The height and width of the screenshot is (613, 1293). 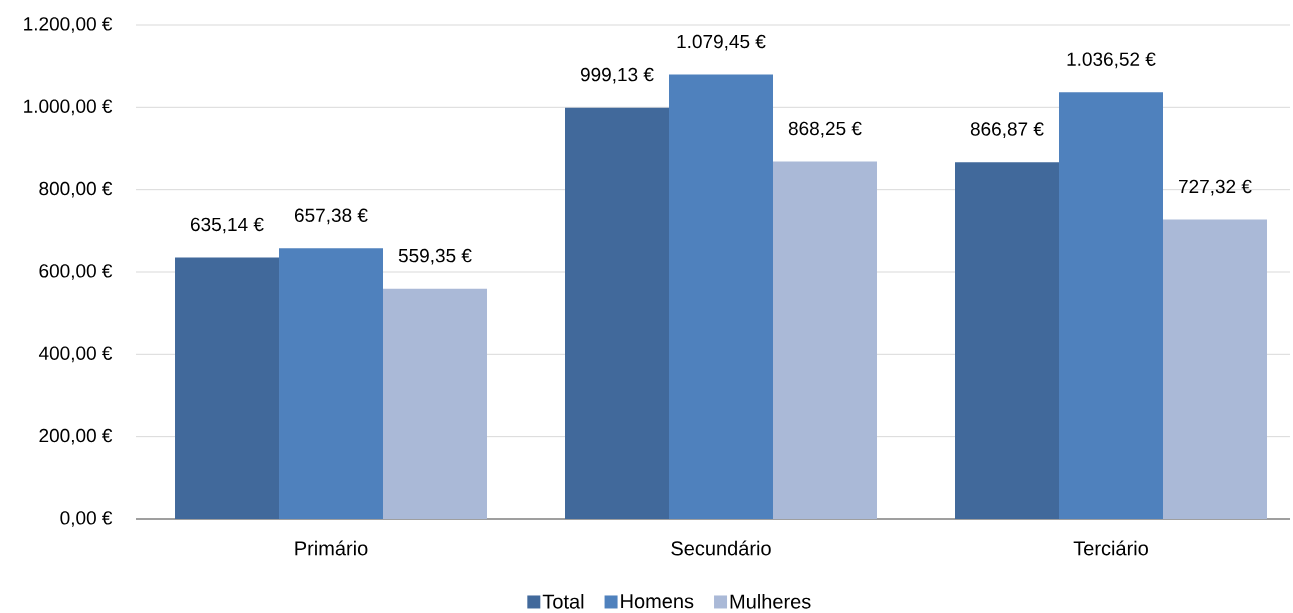 I want to click on data-label: 635,14 €, so click(x=227, y=225).